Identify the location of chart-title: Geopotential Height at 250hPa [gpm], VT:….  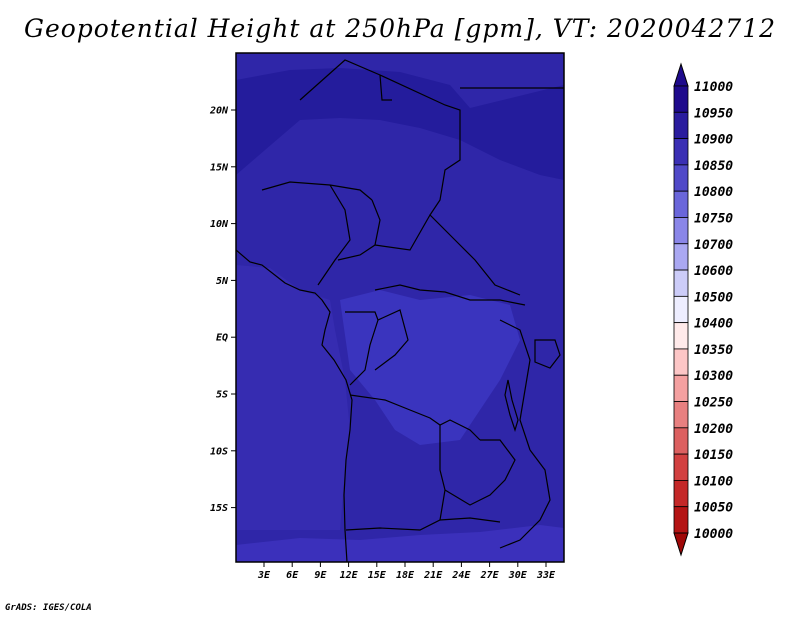
(400, 28).